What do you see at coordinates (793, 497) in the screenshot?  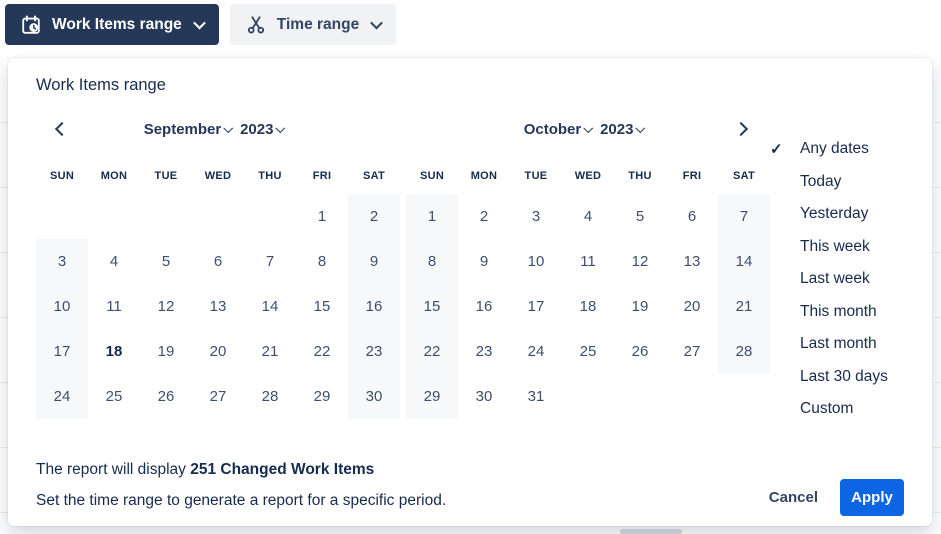 I see `cancel-button: Cancel` at bounding box center [793, 497].